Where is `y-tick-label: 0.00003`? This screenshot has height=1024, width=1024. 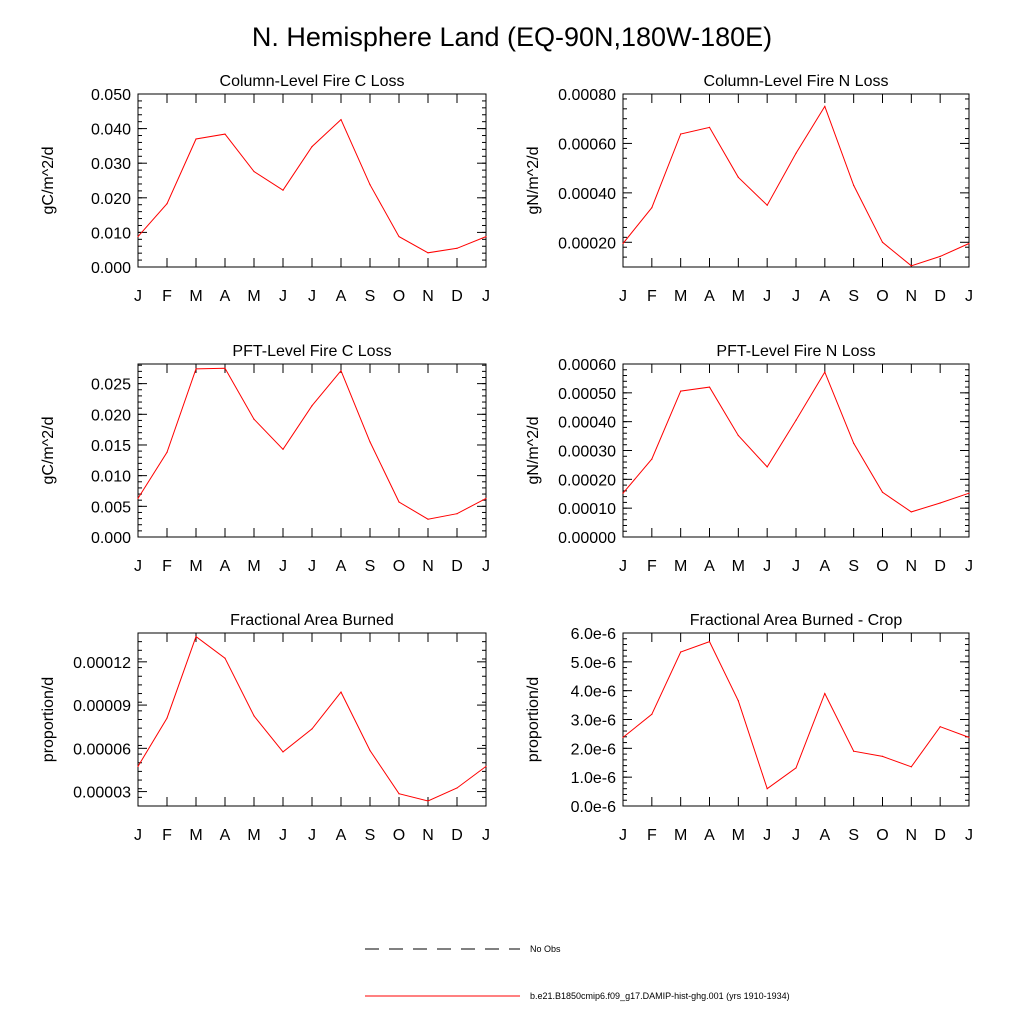 y-tick-label: 0.00003 is located at coordinates (102, 793).